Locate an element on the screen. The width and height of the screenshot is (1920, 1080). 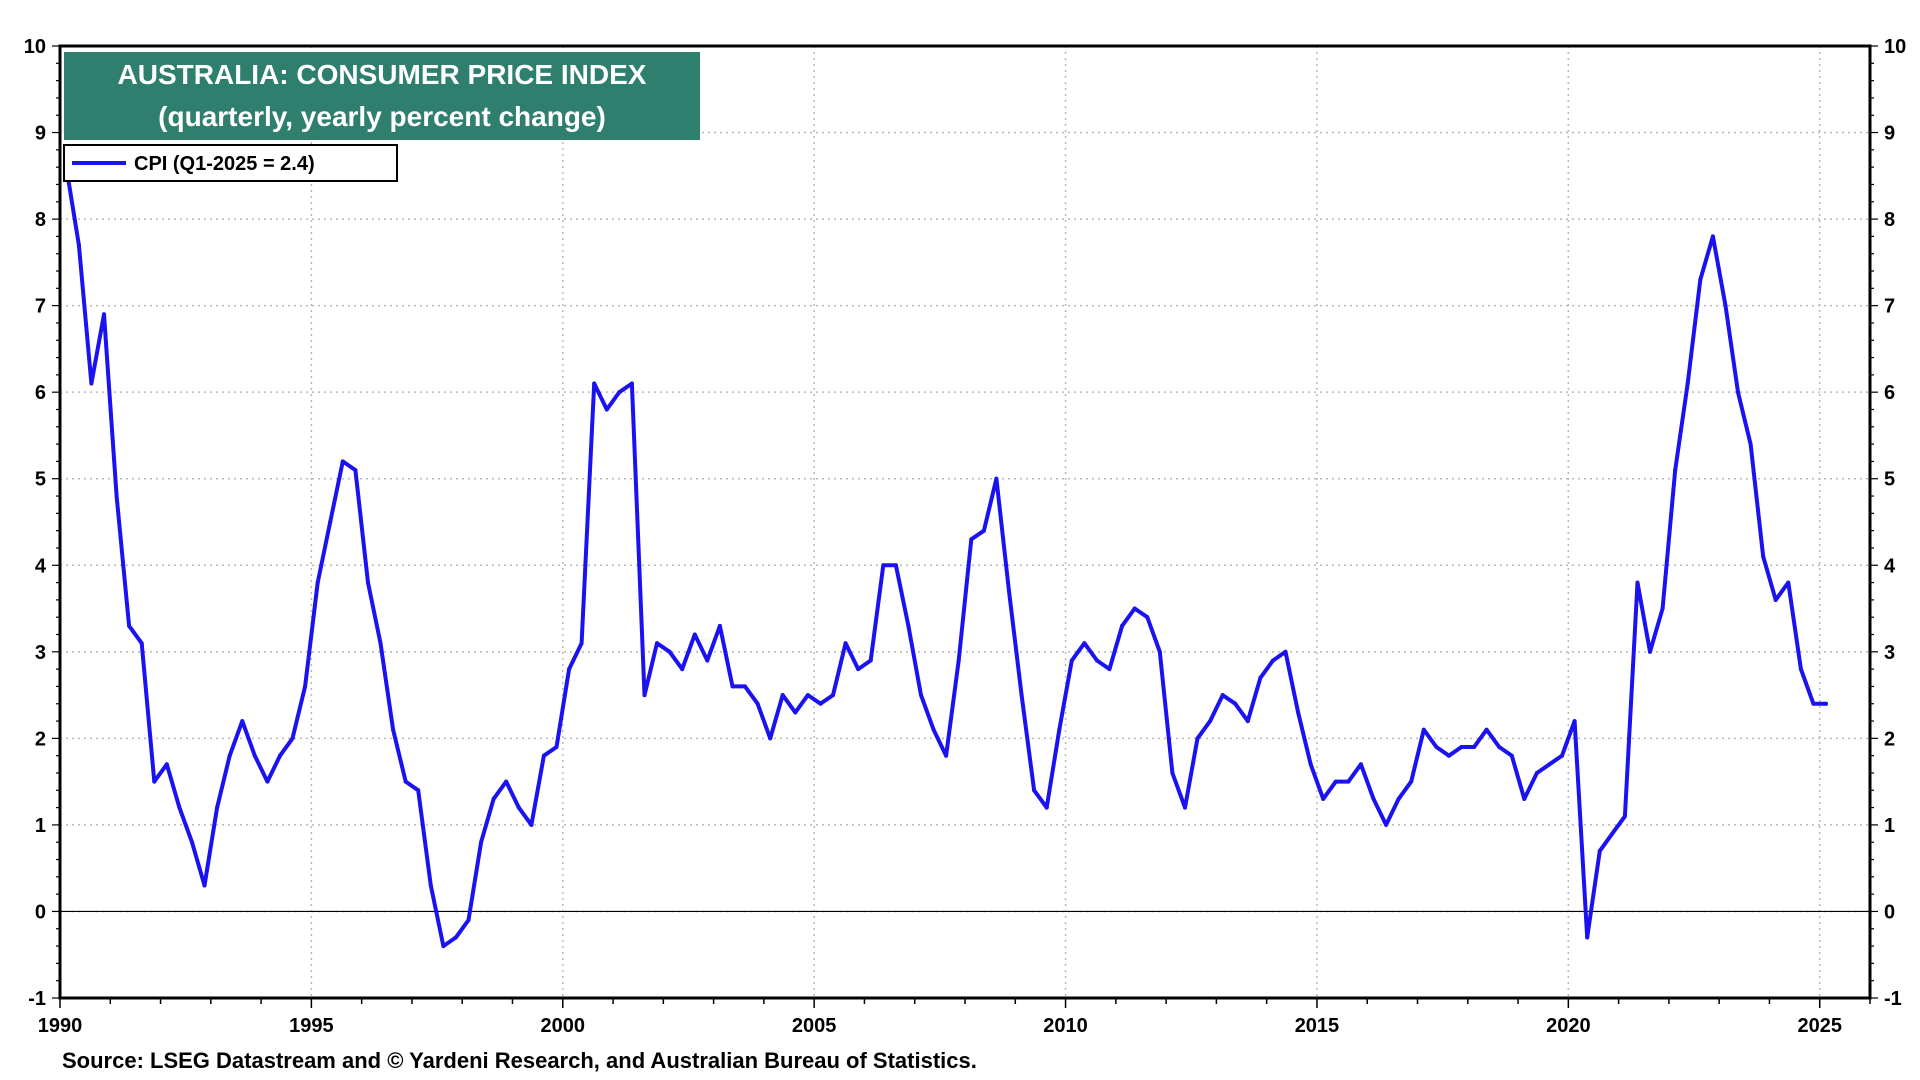
y-tick-label-right: 3 is located at coordinates (1889, 653).